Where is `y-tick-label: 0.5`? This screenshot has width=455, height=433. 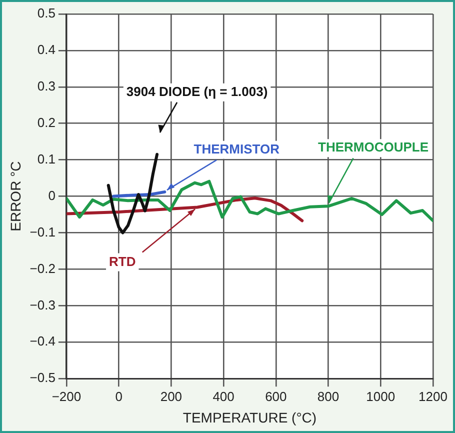 y-tick-label: 0.5 is located at coordinates (46, 13).